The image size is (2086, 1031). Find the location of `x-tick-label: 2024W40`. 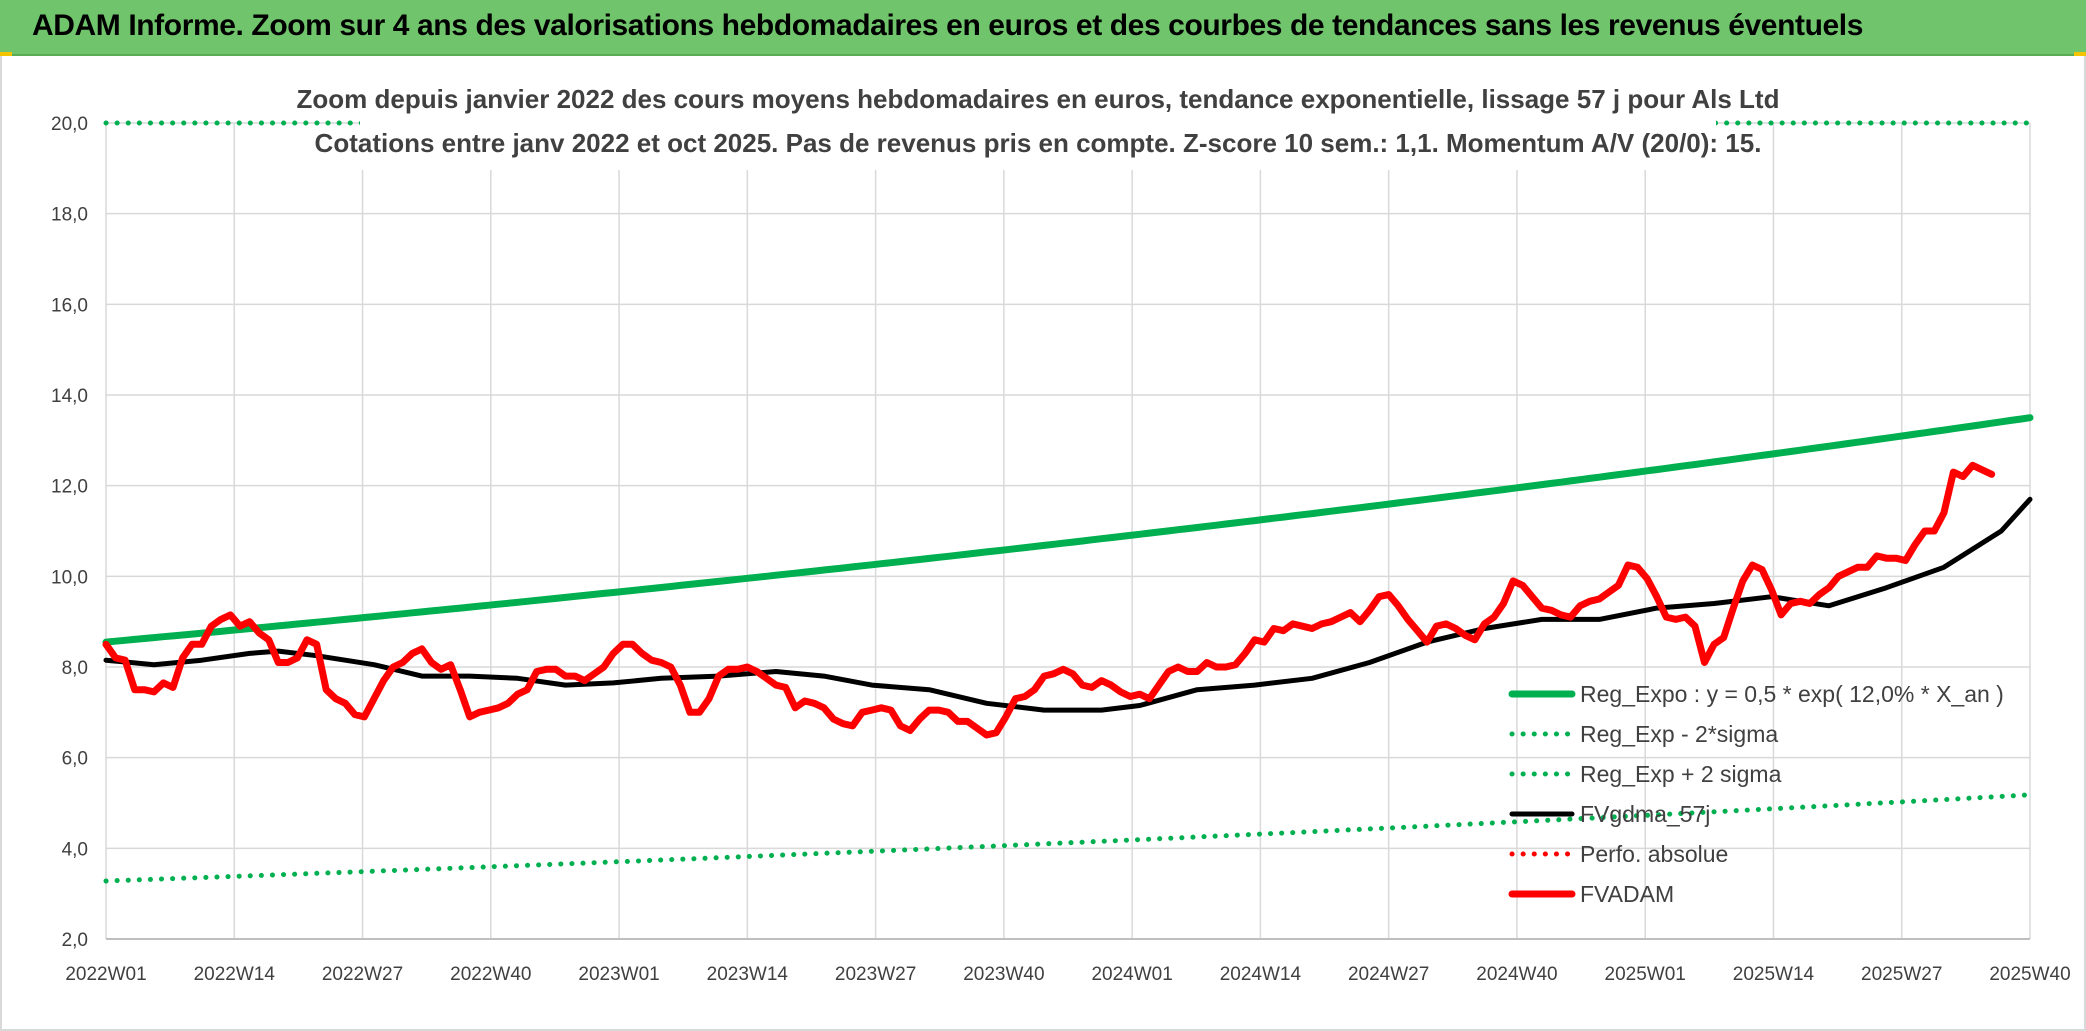

x-tick-label: 2024W40 is located at coordinates (1516, 974).